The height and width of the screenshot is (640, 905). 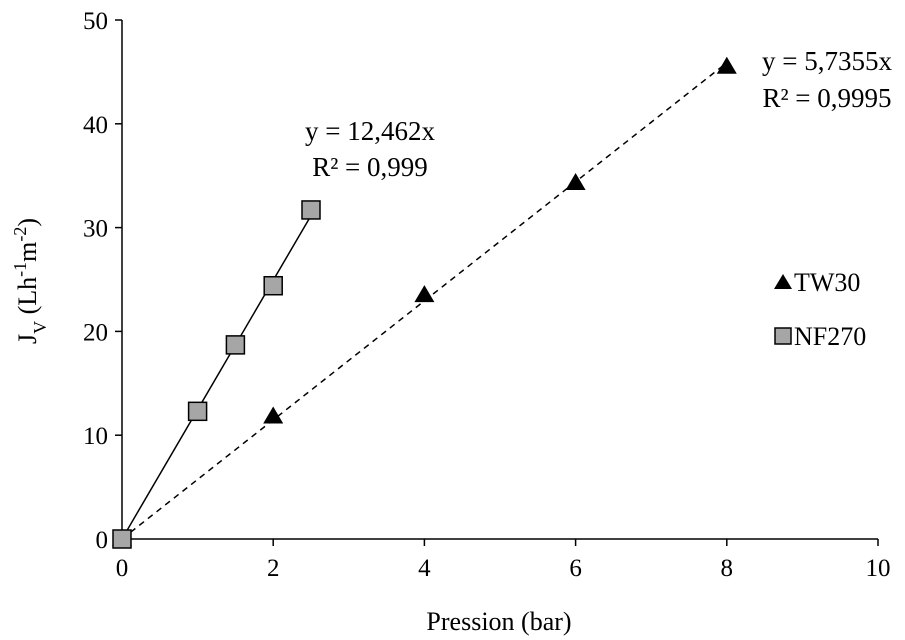 I want to click on y-tick-label: 30, so click(x=95, y=229).